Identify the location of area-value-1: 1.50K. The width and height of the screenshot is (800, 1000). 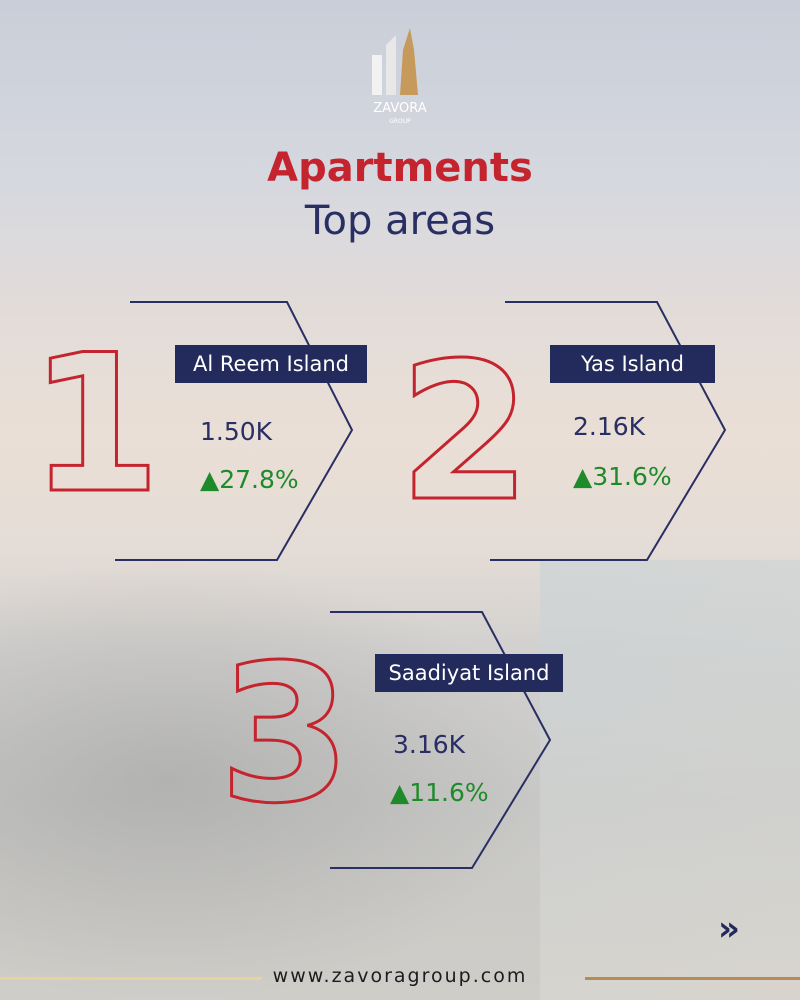
(236, 431).